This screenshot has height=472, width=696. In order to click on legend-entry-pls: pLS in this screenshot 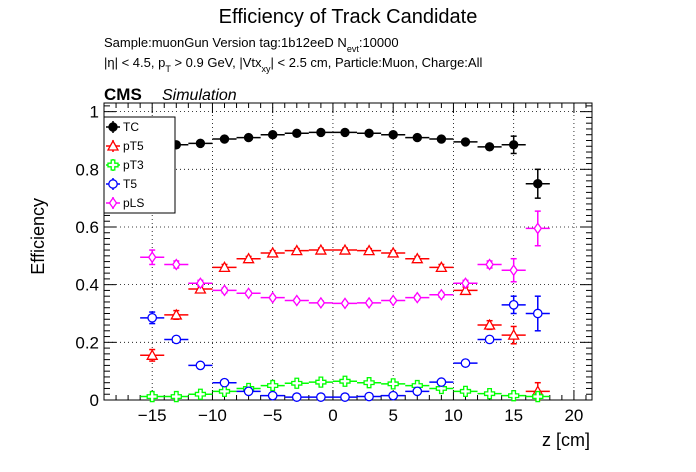, I will do `click(125, 203)`.